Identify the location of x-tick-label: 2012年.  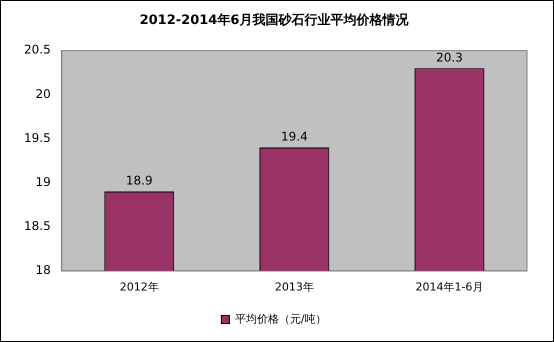
(139, 287).